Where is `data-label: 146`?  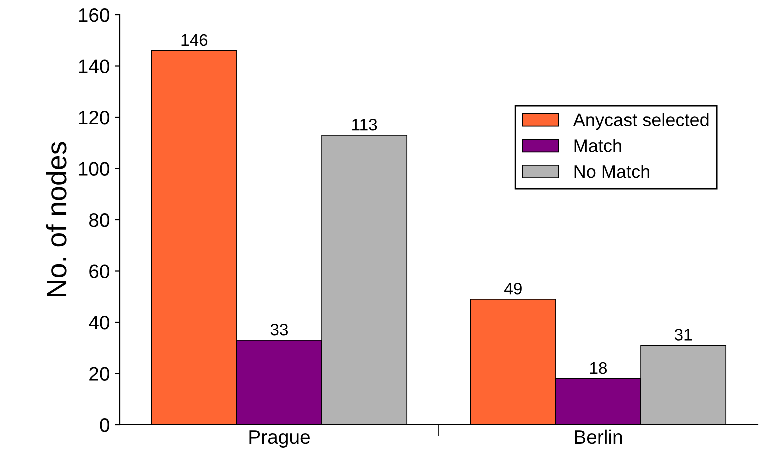
data-label: 146 is located at coordinates (195, 40).